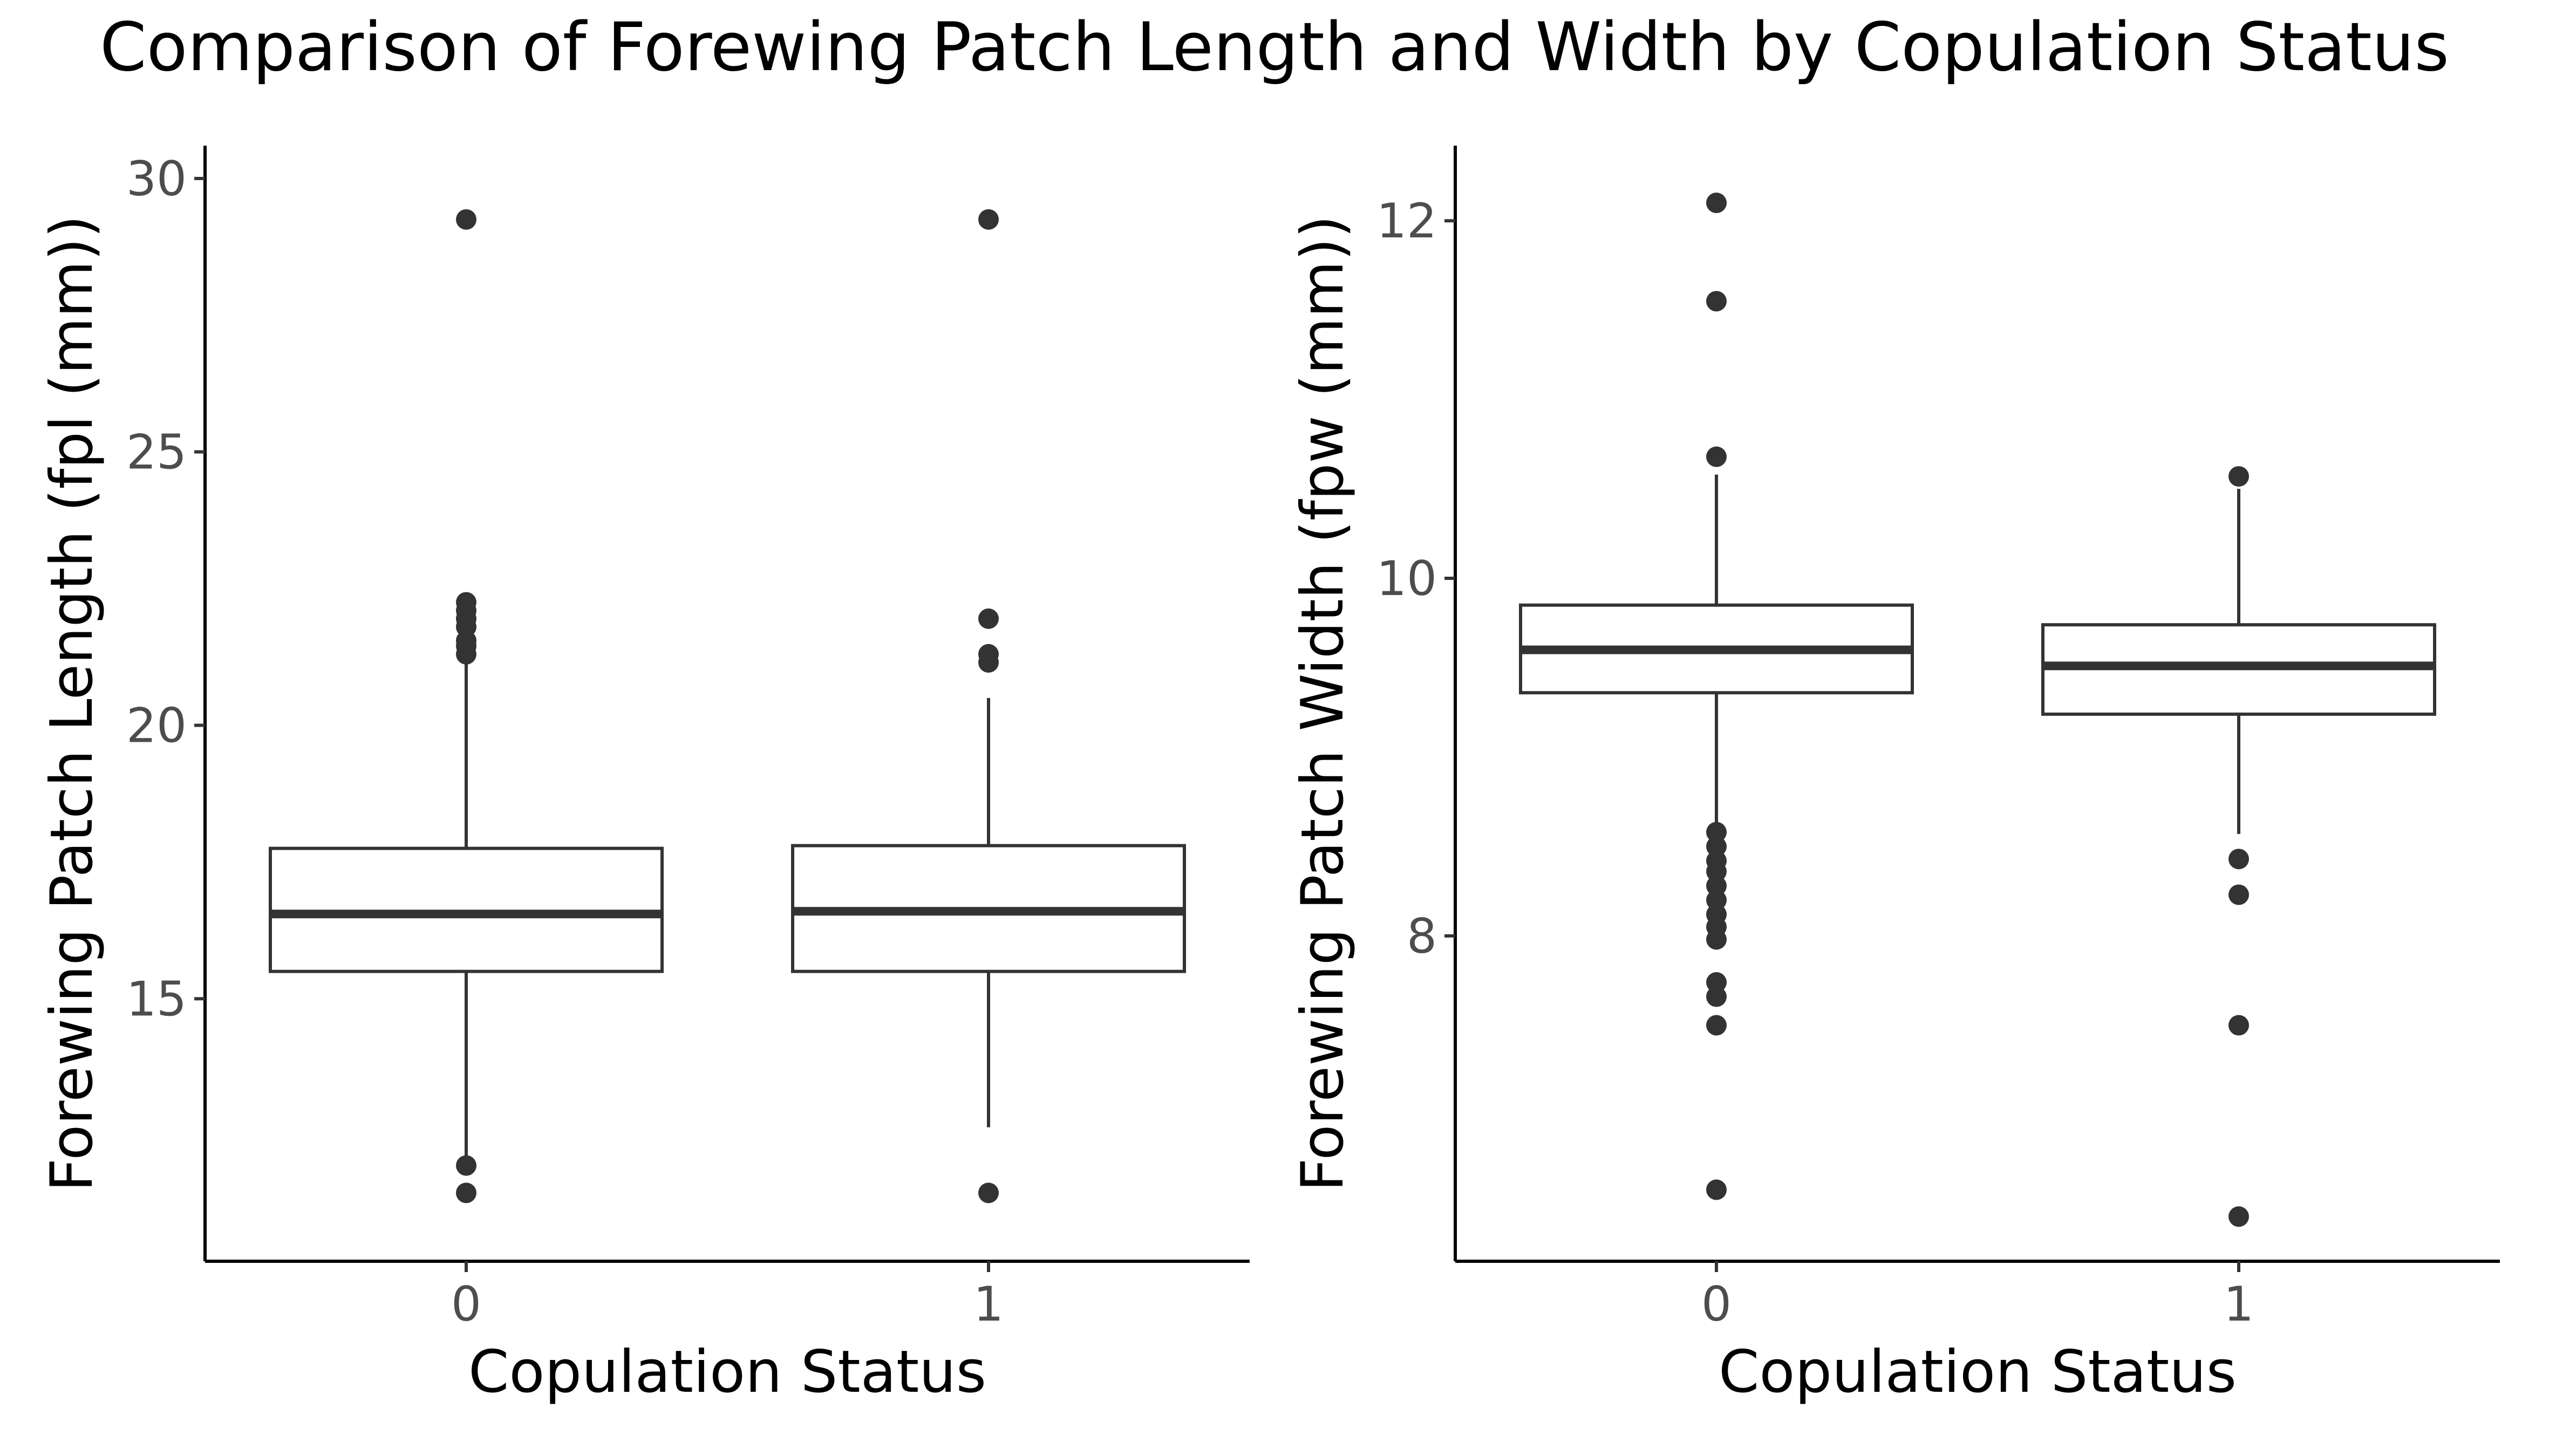  I want to click on x-tick-label-length: 1, so click(988, 1304).